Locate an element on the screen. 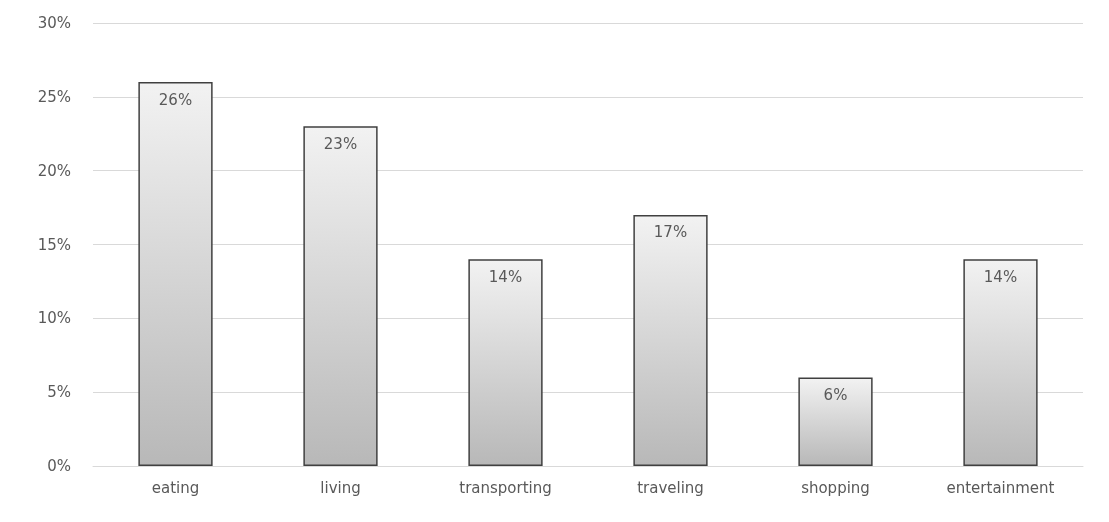 This screenshot has height=522, width=1109. data-label: 6% is located at coordinates (835, 394).